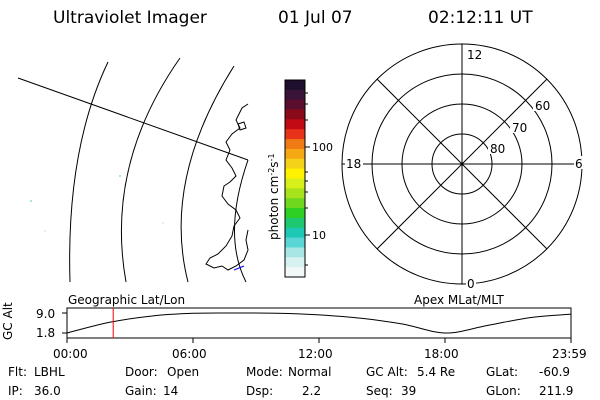 This screenshot has width=600, height=400. I want to click on mlt-label-12: 12, so click(474, 55).